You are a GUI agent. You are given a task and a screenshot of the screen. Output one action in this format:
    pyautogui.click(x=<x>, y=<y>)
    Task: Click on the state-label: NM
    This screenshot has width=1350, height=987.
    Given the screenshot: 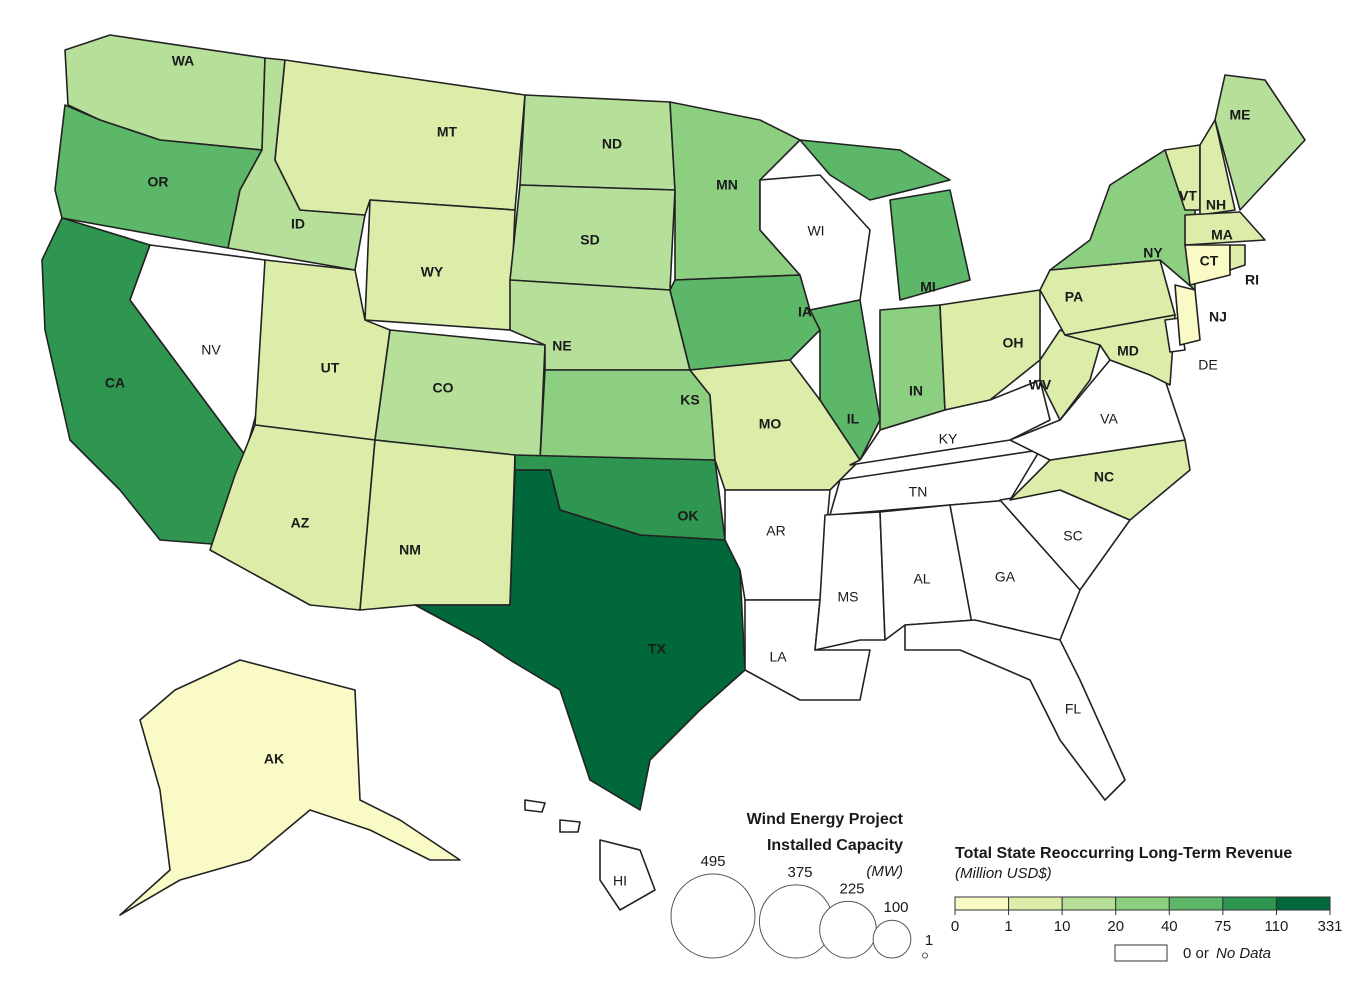 What is the action you would take?
    pyautogui.click(x=410, y=550)
    